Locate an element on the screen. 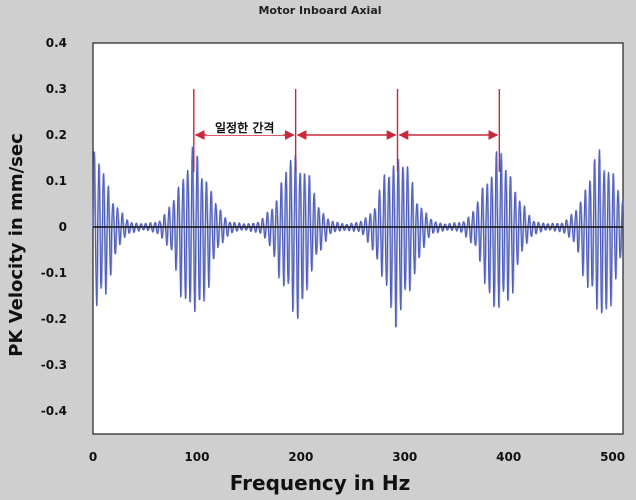 This screenshot has width=636, height=500. x-axis-label: Frequency in Hz is located at coordinates (320, 483).